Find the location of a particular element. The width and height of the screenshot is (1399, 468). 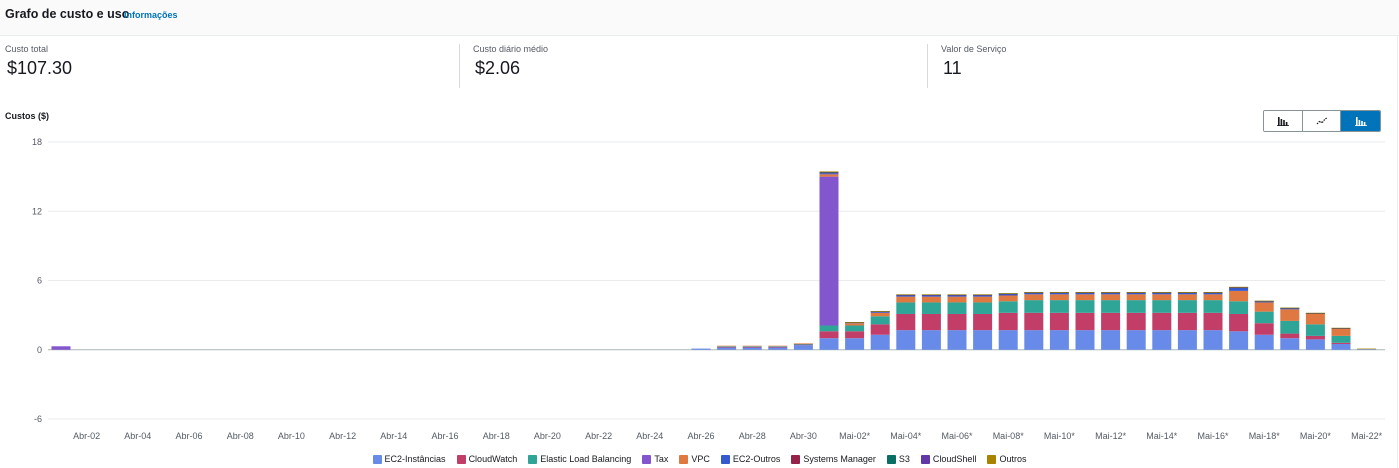

legend-item: VPC is located at coordinates (694, 459).